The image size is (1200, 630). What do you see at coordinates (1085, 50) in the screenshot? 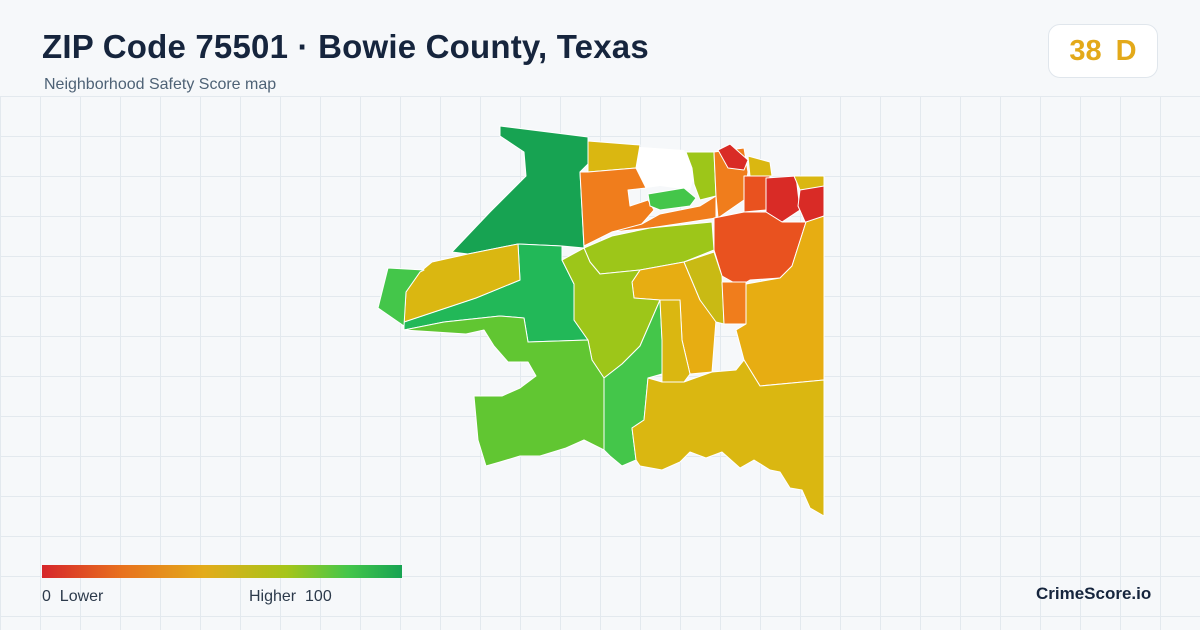
I see `score-value: 38` at bounding box center [1085, 50].